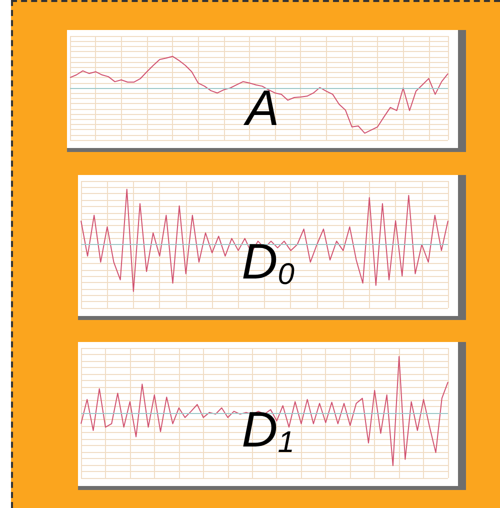 This screenshot has width=500, height=508. Describe the element at coordinates (261, 108) in the screenshot. I see `text: A` at that location.